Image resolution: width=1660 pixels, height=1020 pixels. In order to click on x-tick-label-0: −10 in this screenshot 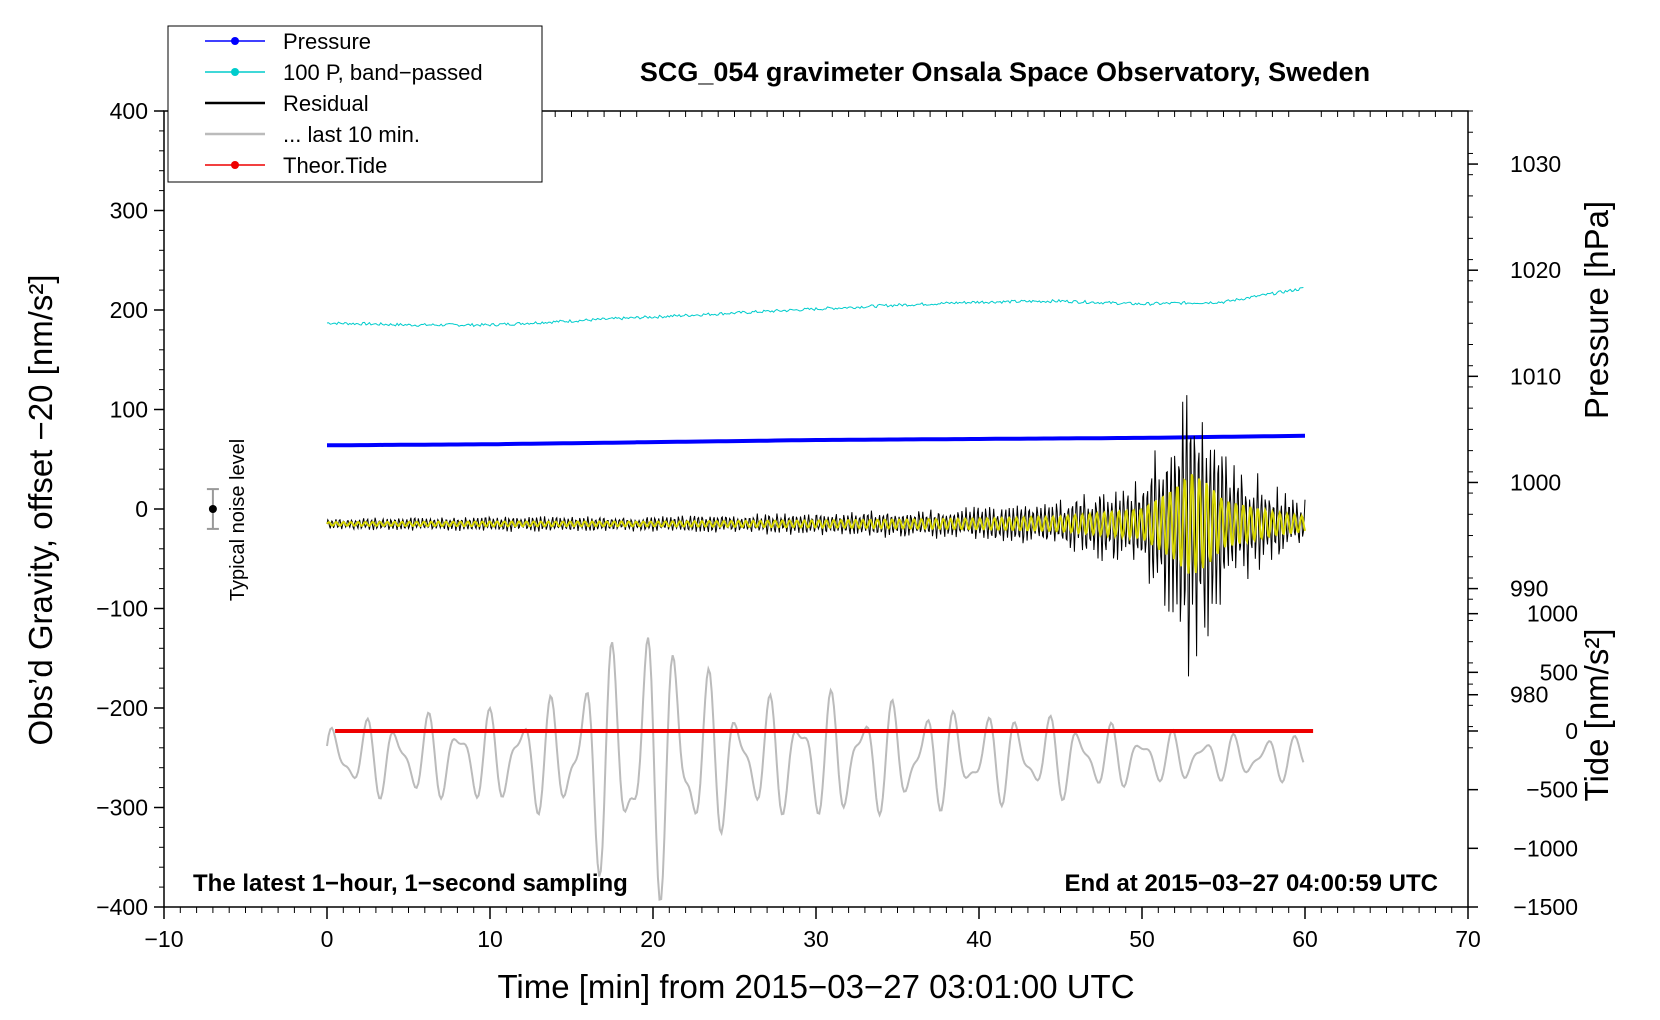, I will do `click(163, 939)`.